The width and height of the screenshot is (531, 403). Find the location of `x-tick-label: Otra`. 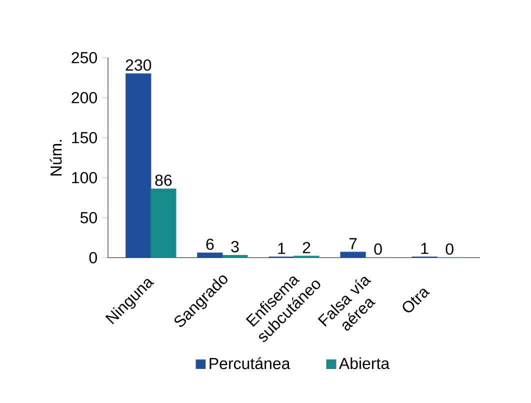

x-tick-label: Otra is located at coordinates (416, 300).